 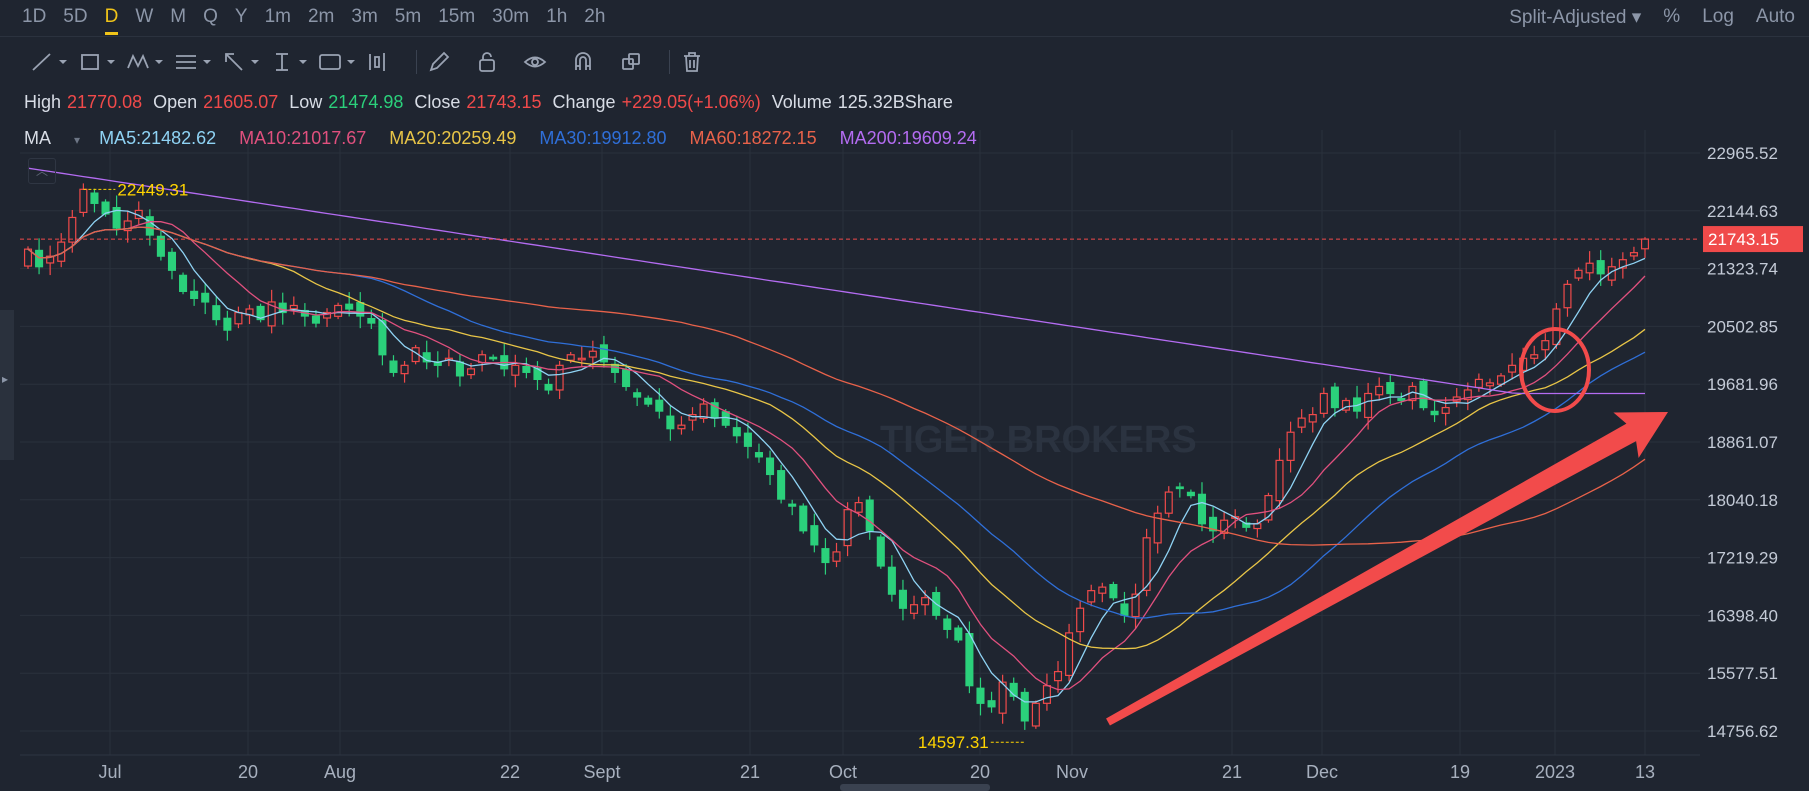 I want to click on x-tick-label: 21, so click(x=1232, y=772).